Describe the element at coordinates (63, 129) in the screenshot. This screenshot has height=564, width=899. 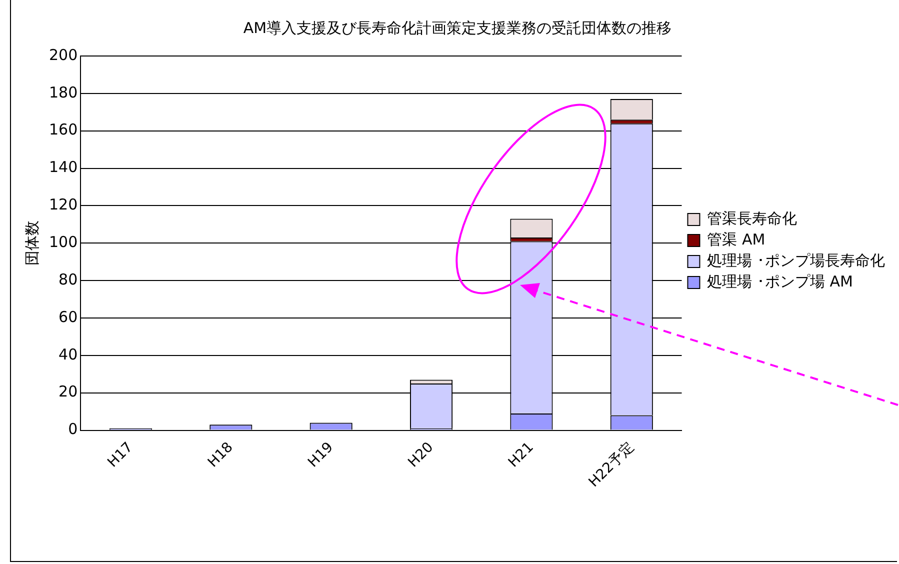
I see `y-tick-label: 160` at that location.